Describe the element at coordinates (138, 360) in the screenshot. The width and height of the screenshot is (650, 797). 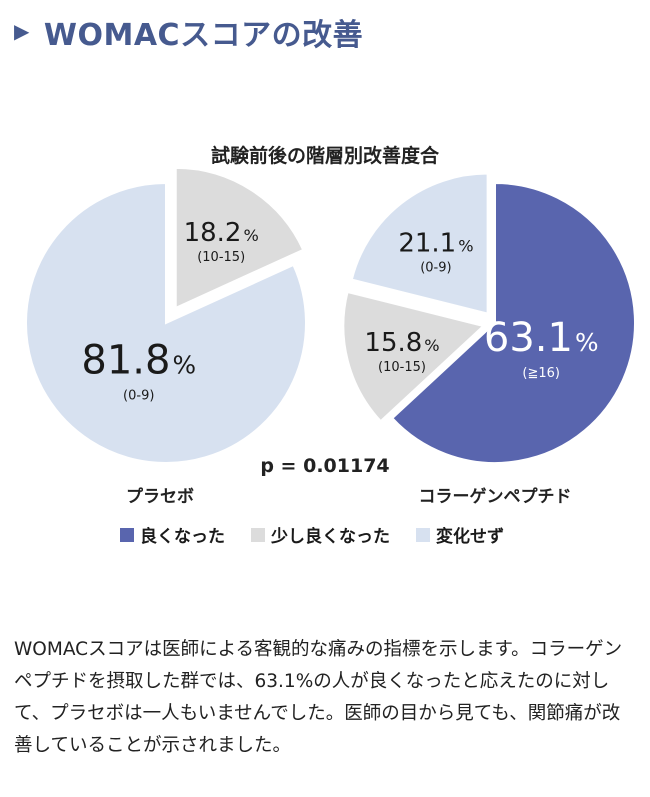
I see `slice-value-0-1: 81.8%` at that location.